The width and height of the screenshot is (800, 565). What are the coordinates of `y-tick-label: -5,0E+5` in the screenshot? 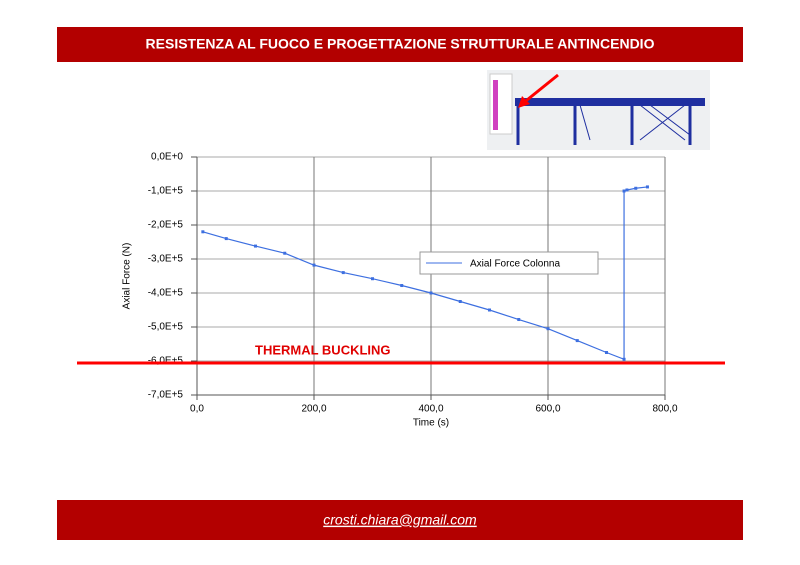 It's located at (166, 327).